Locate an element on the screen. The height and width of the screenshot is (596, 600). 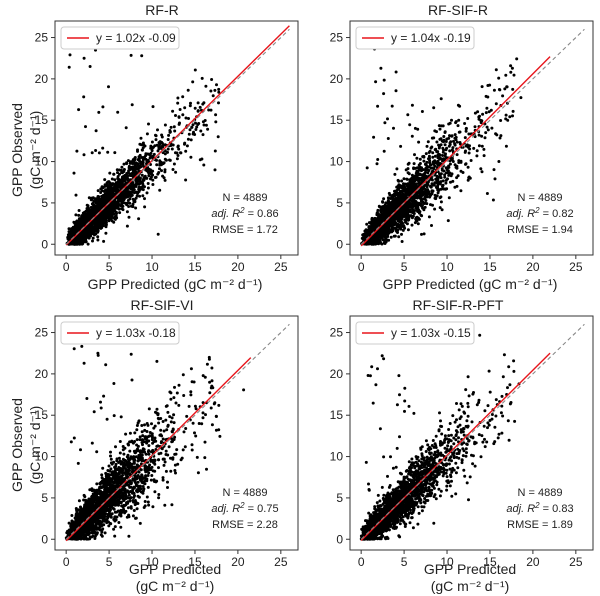
y-tick-label: 10 is located at coordinates (337, 162).